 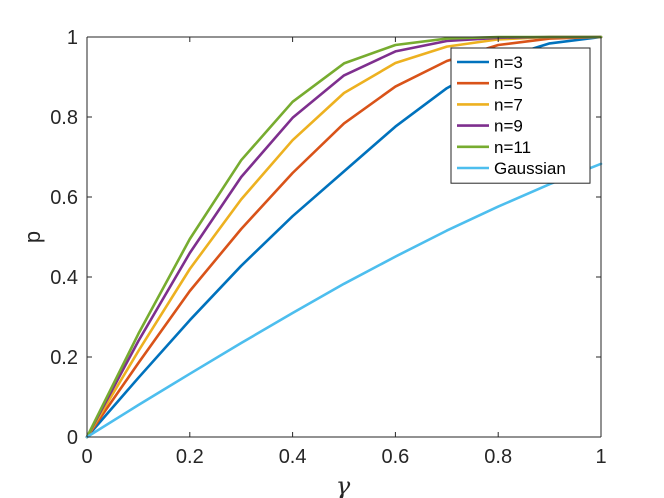 I want to click on y-axis-label: p, so click(x=32, y=237).